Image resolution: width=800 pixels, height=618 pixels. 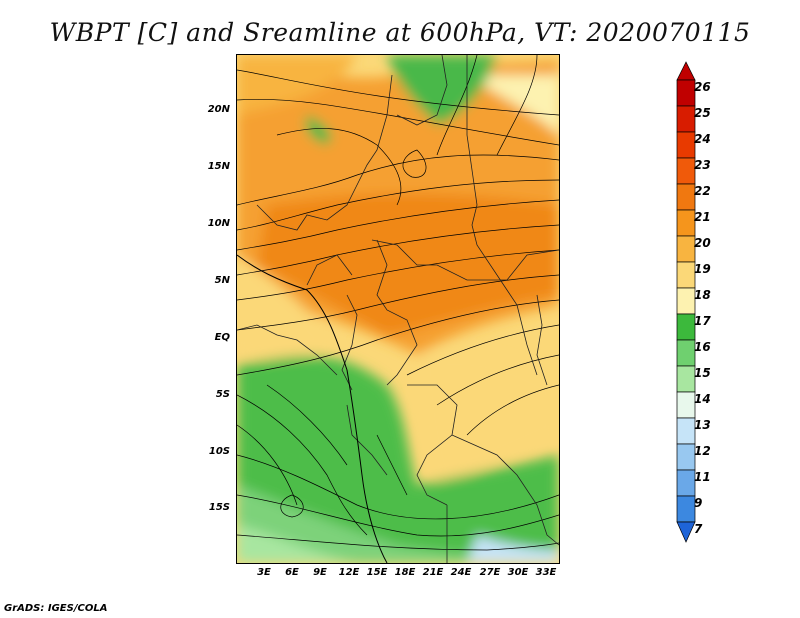 I want to click on grads-credit: GrADS: IGES/COLA, so click(x=56, y=608).